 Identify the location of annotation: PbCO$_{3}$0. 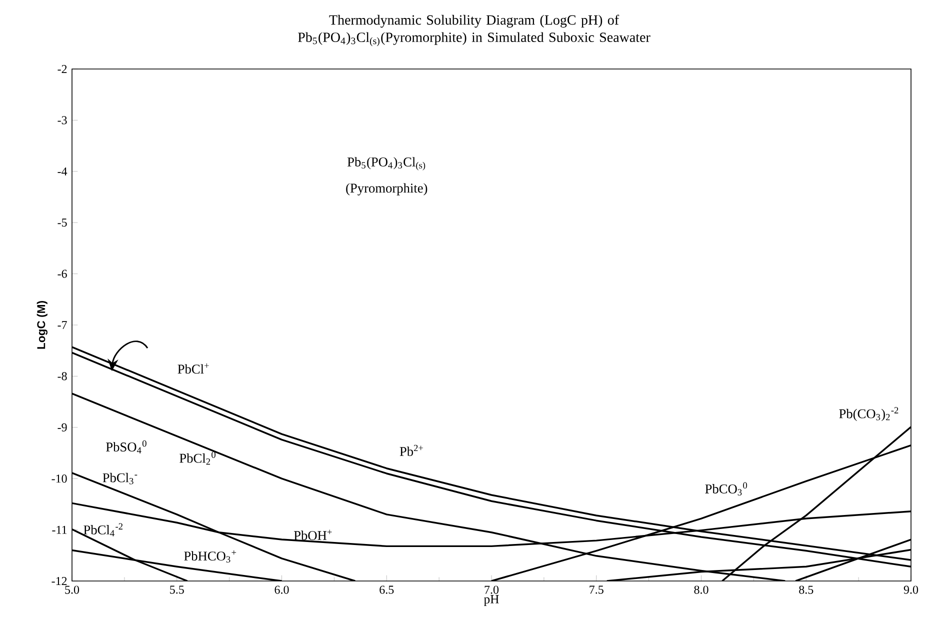
(726, 489).